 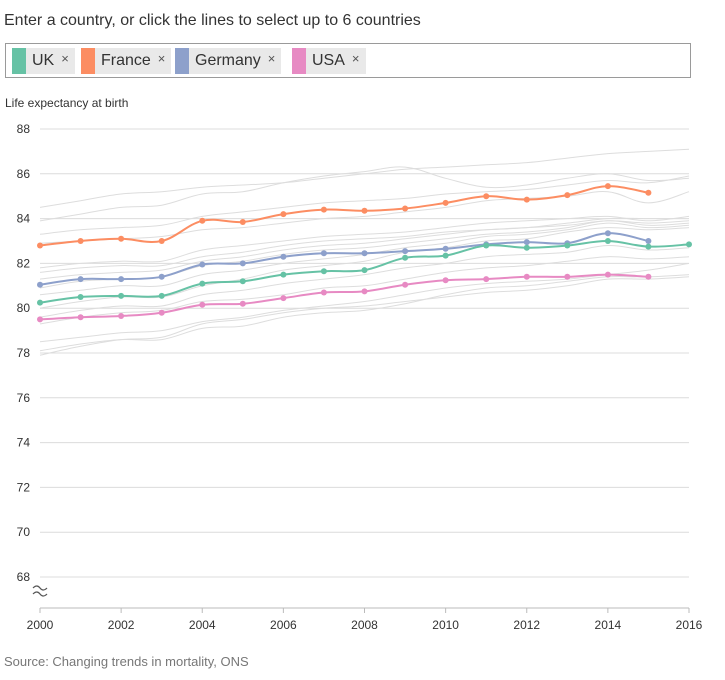 I want to click on remove-uk-icon: ×, so click(x=65, y=58).